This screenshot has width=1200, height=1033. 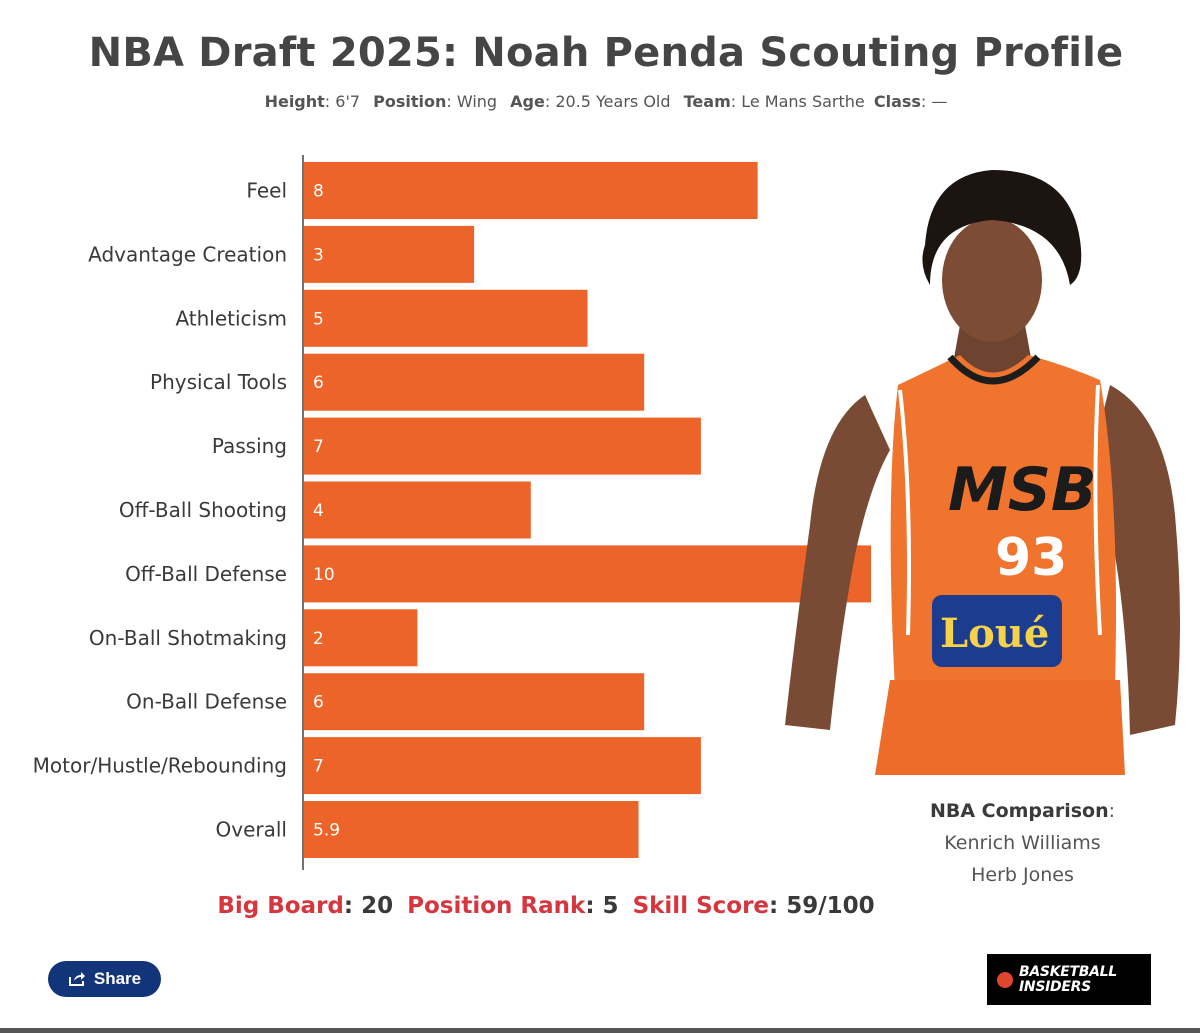 What do you see at coordinates (203, 510) in the screenshot?
I see `category-label: Off-Ball Shooting` at bounding box center [203, 510].